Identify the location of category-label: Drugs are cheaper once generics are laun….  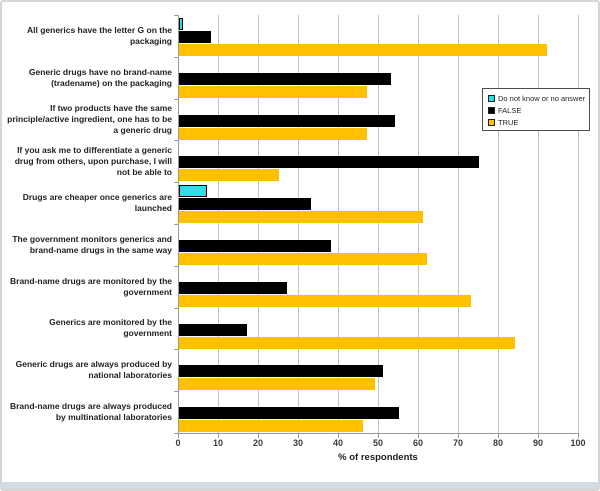
(97, 203).